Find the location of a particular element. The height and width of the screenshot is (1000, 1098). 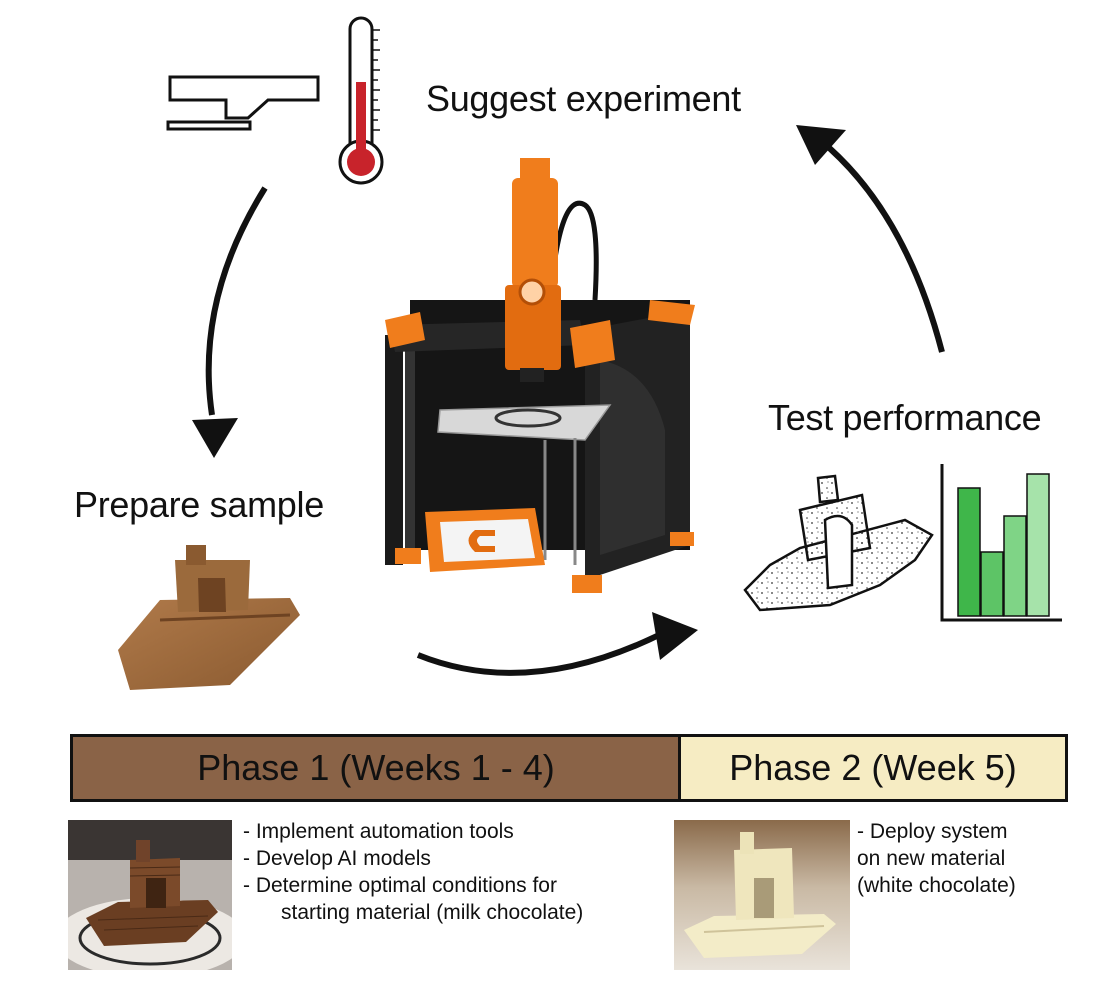

phase-2-title: Phase 2 (Week 5) is located at coordinates (873, 767).